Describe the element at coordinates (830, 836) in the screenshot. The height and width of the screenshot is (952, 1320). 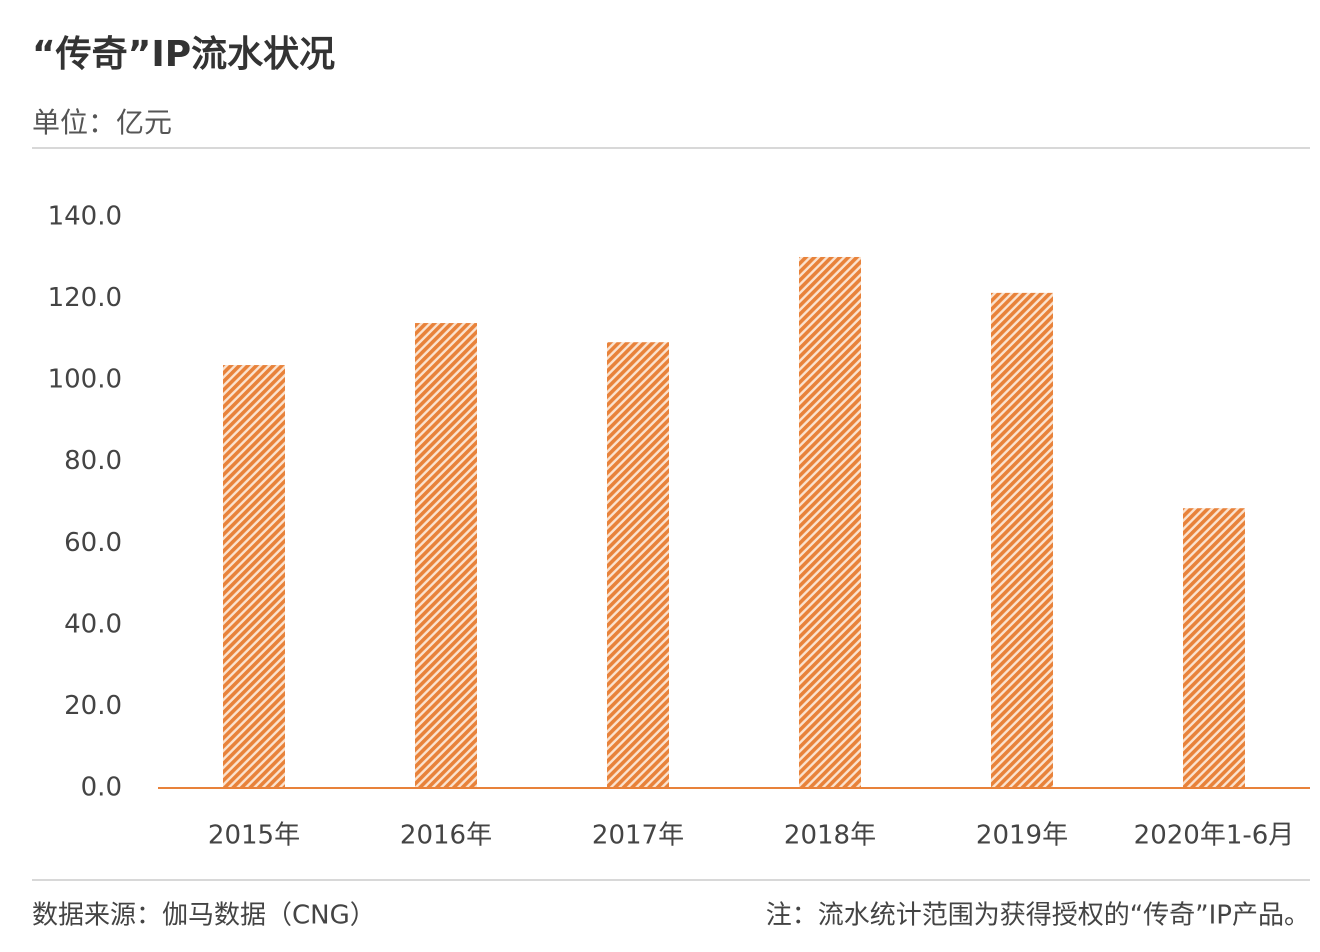
I see `x-tick-label: 2018年` at that location.